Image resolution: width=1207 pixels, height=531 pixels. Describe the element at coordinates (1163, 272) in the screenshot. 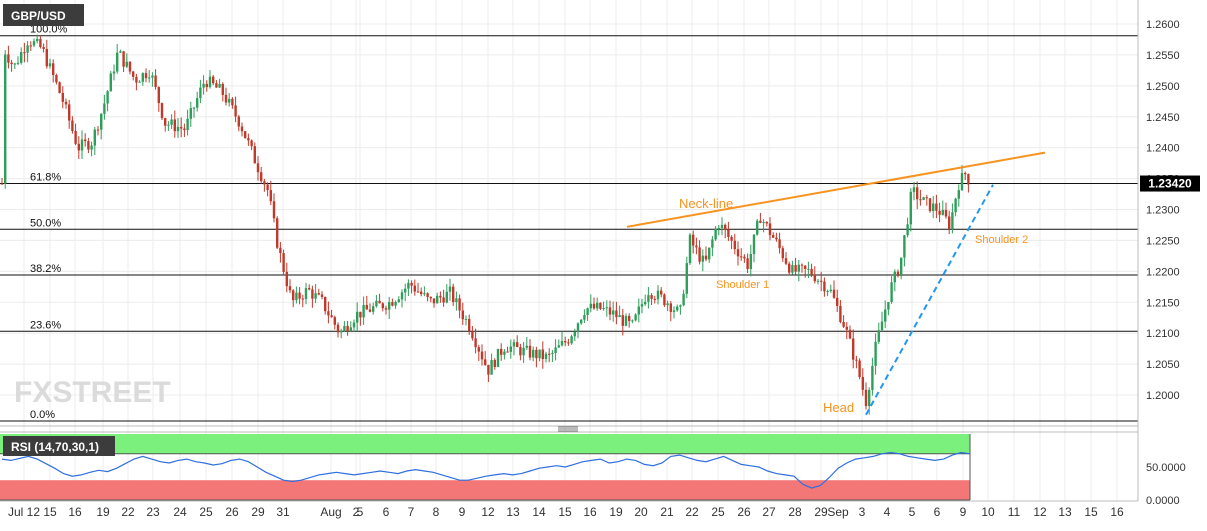

I see `y-tick-label: 1.2200` at that location.